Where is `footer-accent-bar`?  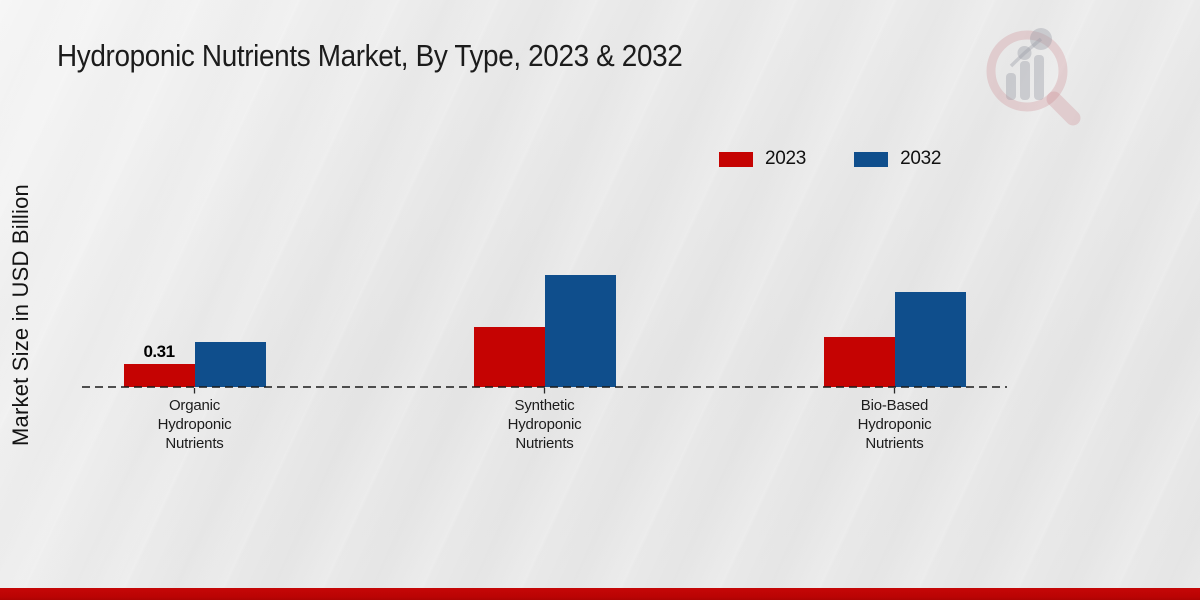 footer-accent-bar is located at coordinates (600, 594).